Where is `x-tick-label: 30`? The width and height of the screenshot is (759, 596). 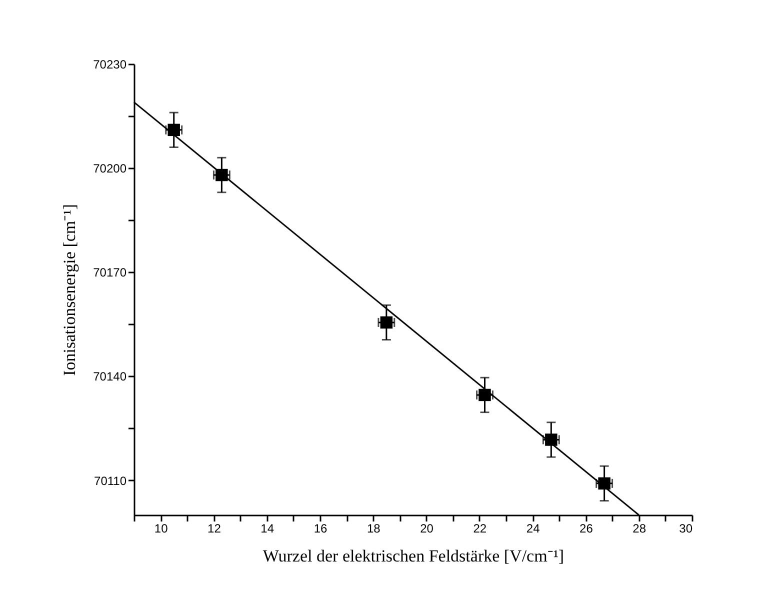
x-tick-label: 30 is located at coordinates (686, 529).